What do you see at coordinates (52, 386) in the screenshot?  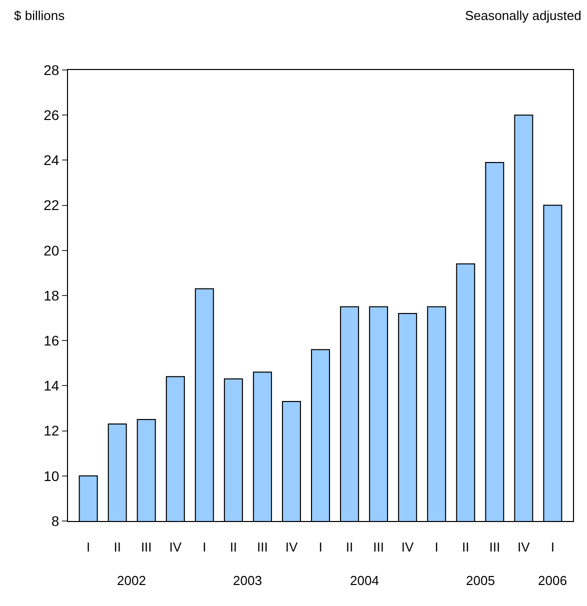 I see `y-tick-label: 14` at bounding box center [52, 386].